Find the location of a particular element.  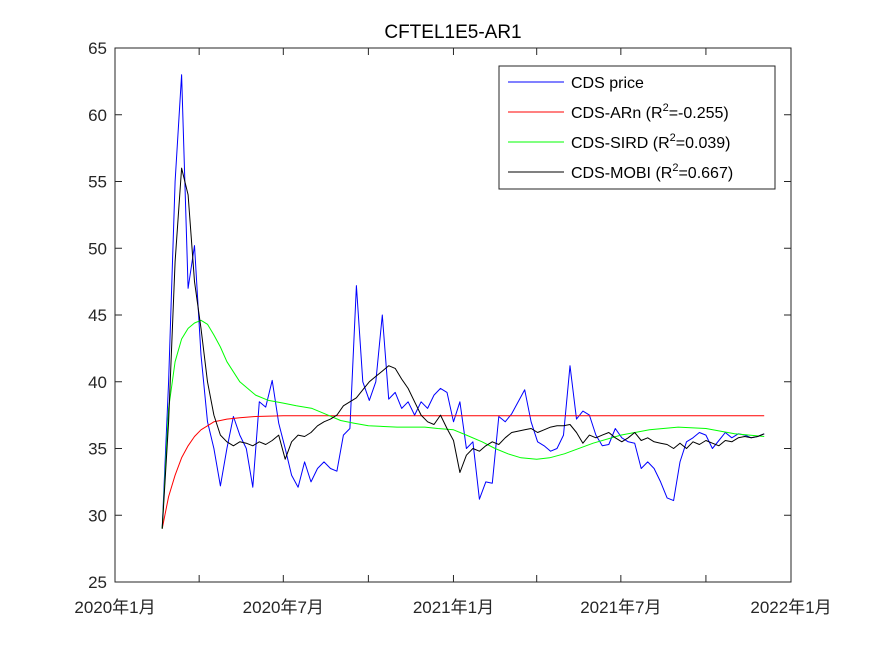

x-tick-label: 2022年1月 is located at coordinates (790, 607).